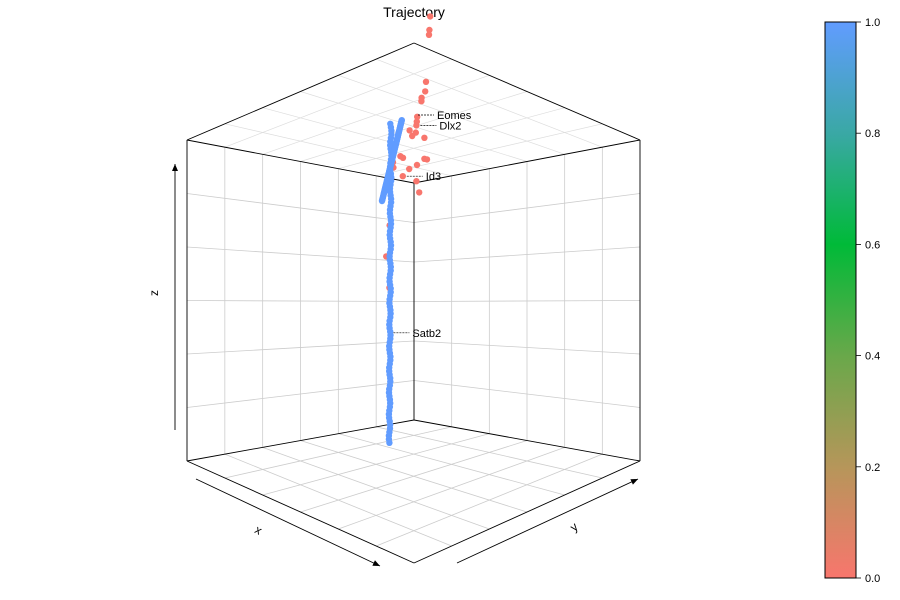 The image size is (900, 600). I want to click on colorbar-tick-label: 1.0, so click(872, 23).